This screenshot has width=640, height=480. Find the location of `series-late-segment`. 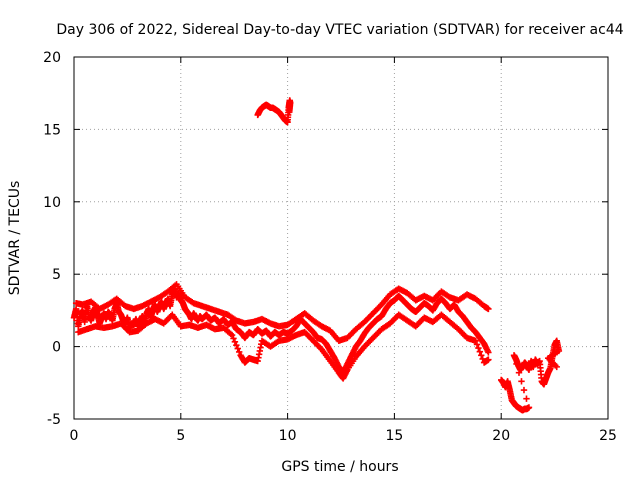

series-late-segment is located at coordinates (530, 375).